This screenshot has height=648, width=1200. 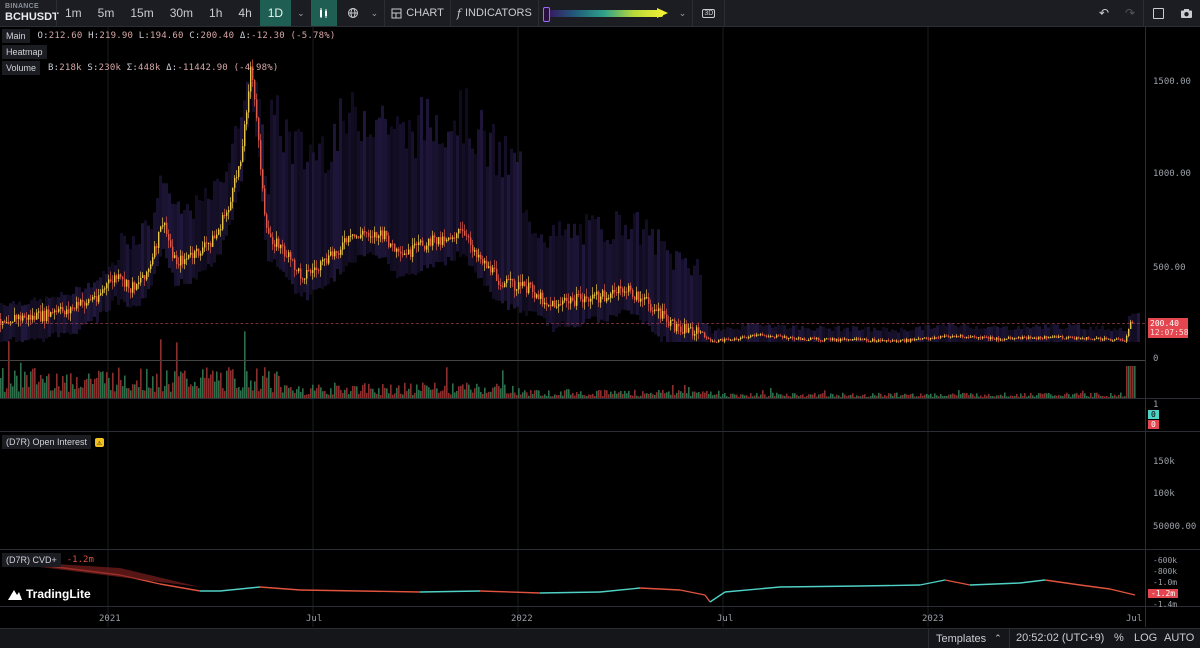 What do you see at coordinates (31, 560) in the screenshot?
I see `cvd-title: (D7R) CVD+` at bounding box center [31, 560].